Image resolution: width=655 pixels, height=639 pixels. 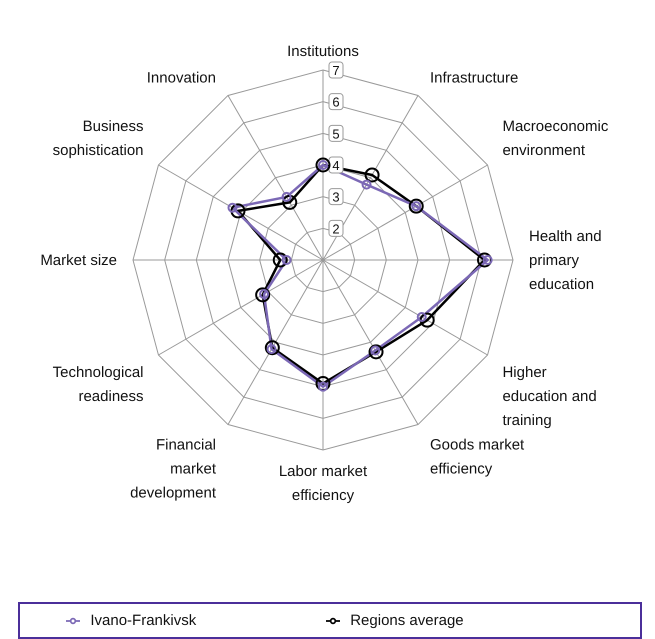 What do you see at coordinates (407, 620) in the screenshot?
I see `legend-label: Regions average` at bounding box center [407, 620].